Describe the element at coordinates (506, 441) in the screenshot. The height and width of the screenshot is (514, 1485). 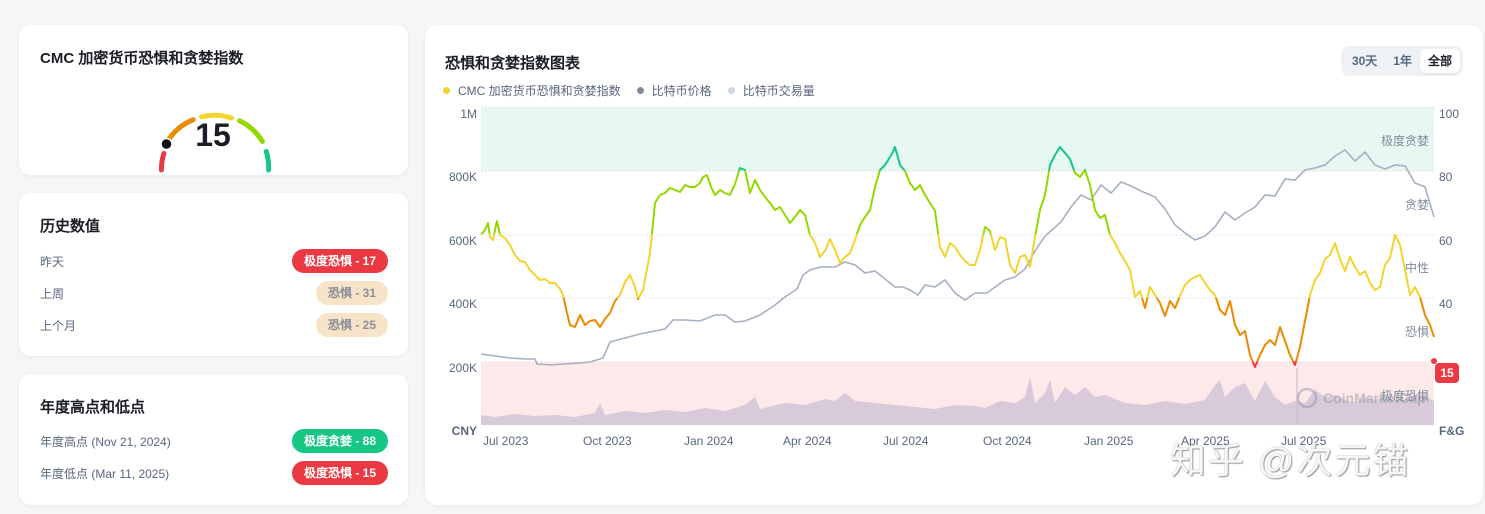
I see `svg-text: Jul 2023` at that location.